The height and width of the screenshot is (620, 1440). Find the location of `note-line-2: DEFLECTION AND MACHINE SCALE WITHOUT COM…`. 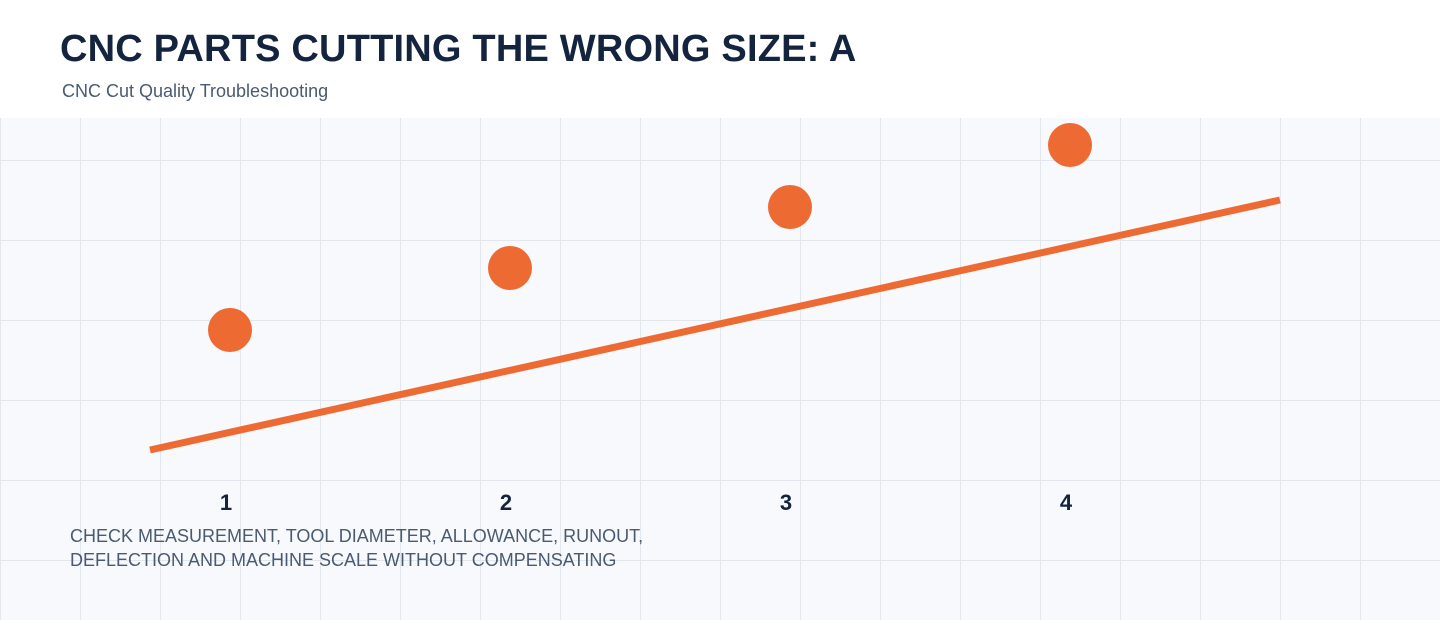

note-line-2: DEFLECTION AND MACHINE SCALE WITHOUT COM… is located at coordinates (343, 560).